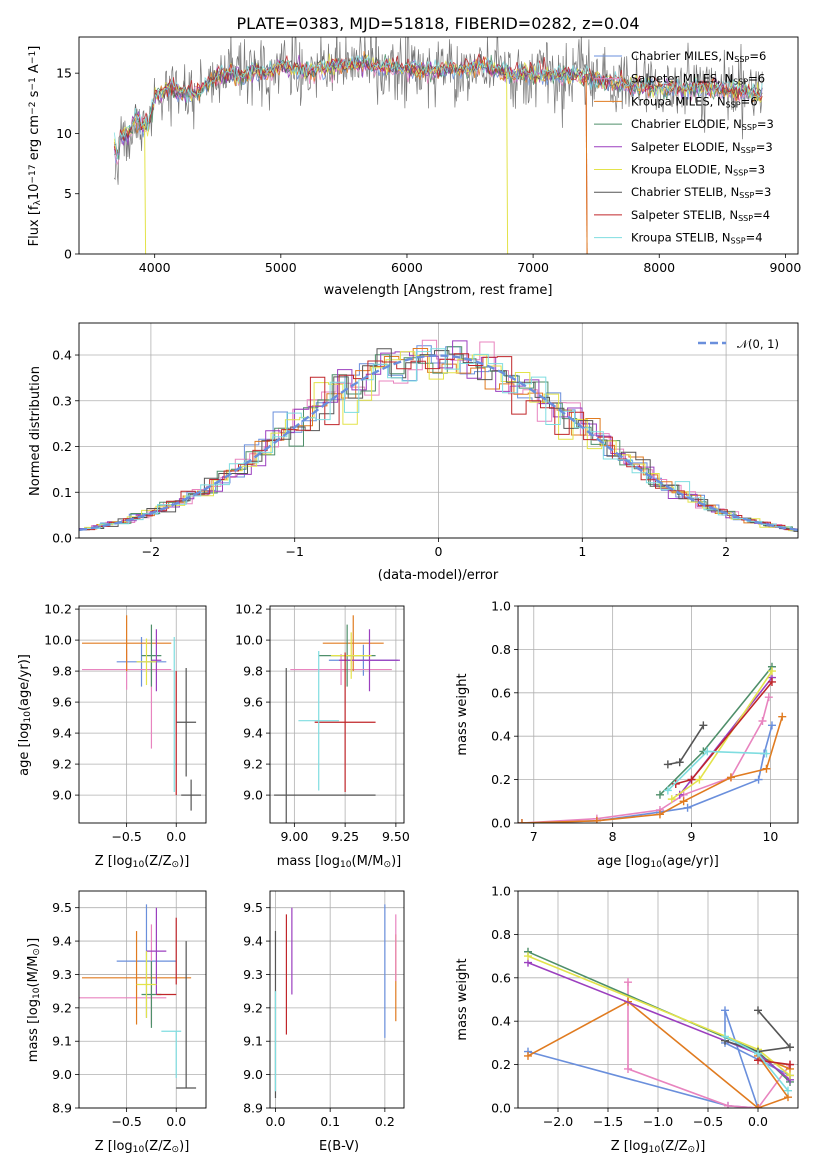  I want to click on label-part: (age/yr)], so click(24, 682).